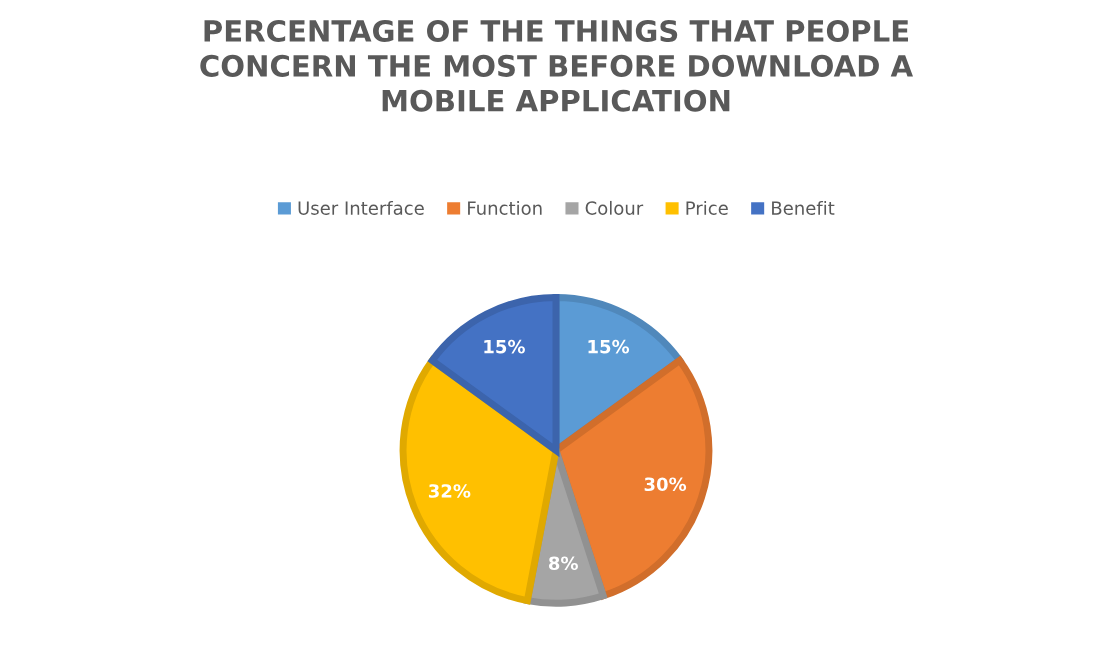 This screenshot has width=1112, height=648. What do you see at coordinates (707, 207) in the screenshot?
I see `legend-label: Price` at bounding box center [707, 207].